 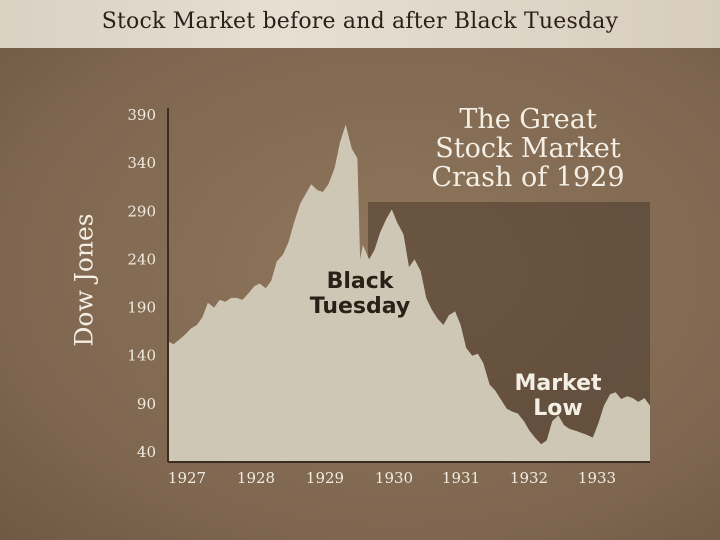 What do you see at coordinates (141, 356) in the screenshot?
I see `y-tick-label: 140` at bounding box center [141, 356].